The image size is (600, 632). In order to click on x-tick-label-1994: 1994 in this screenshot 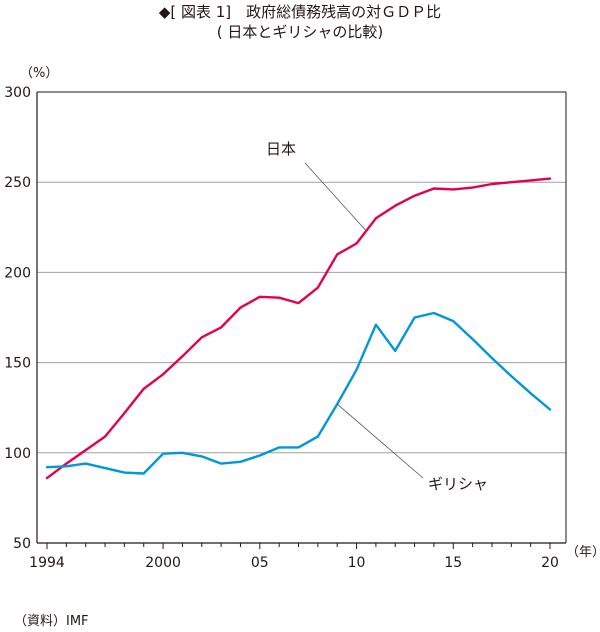, I will do `click(47, 563)`.